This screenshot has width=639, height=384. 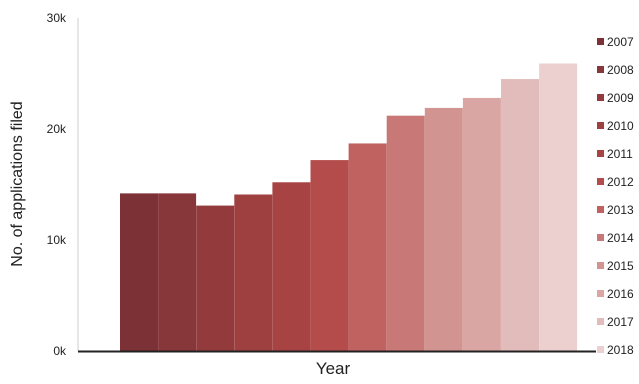 I want to click on bar-2009, so click(x=215, y=278).